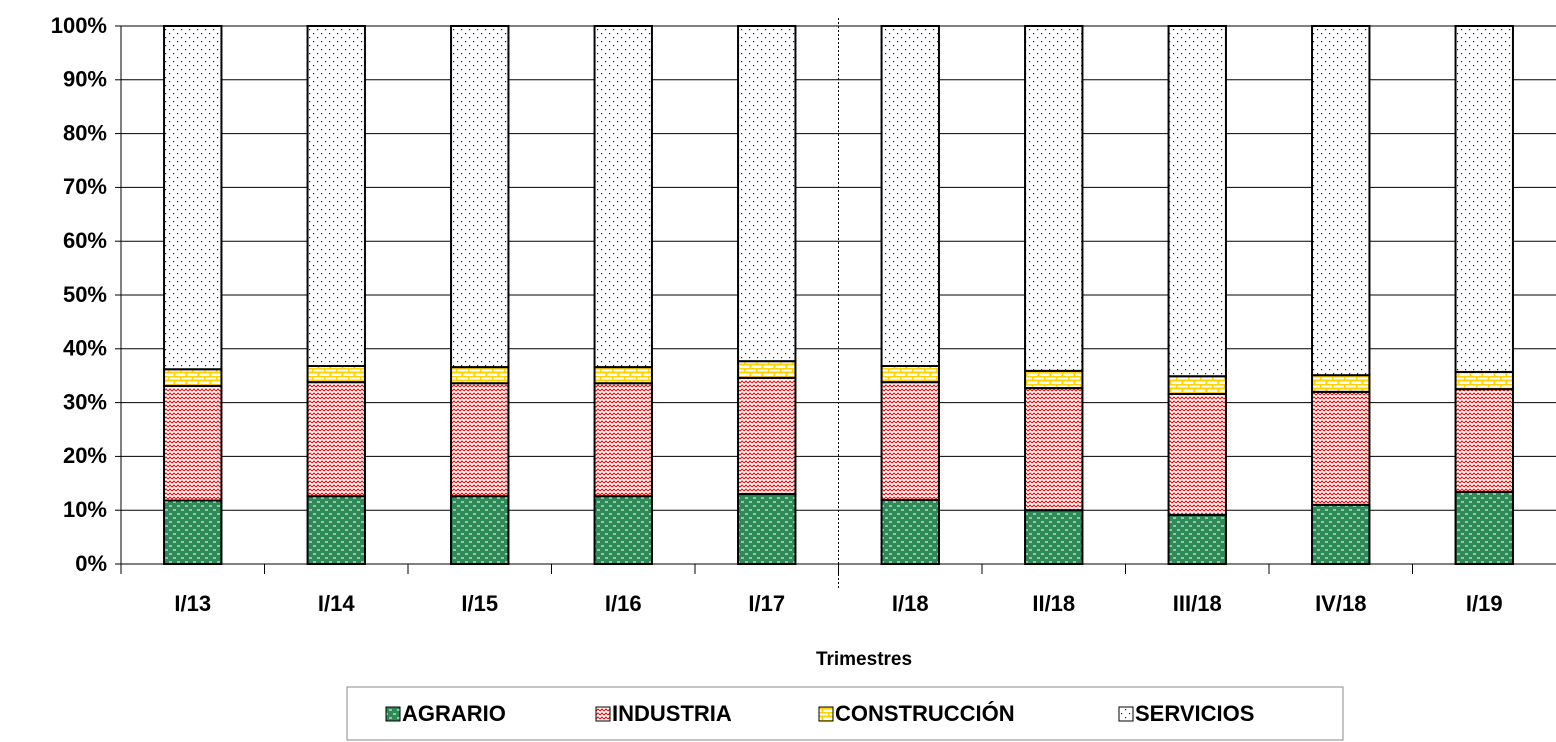 This screenshot has width=1556, height=742. I want to click on y-tick-label: 0%, so click(91, 563).